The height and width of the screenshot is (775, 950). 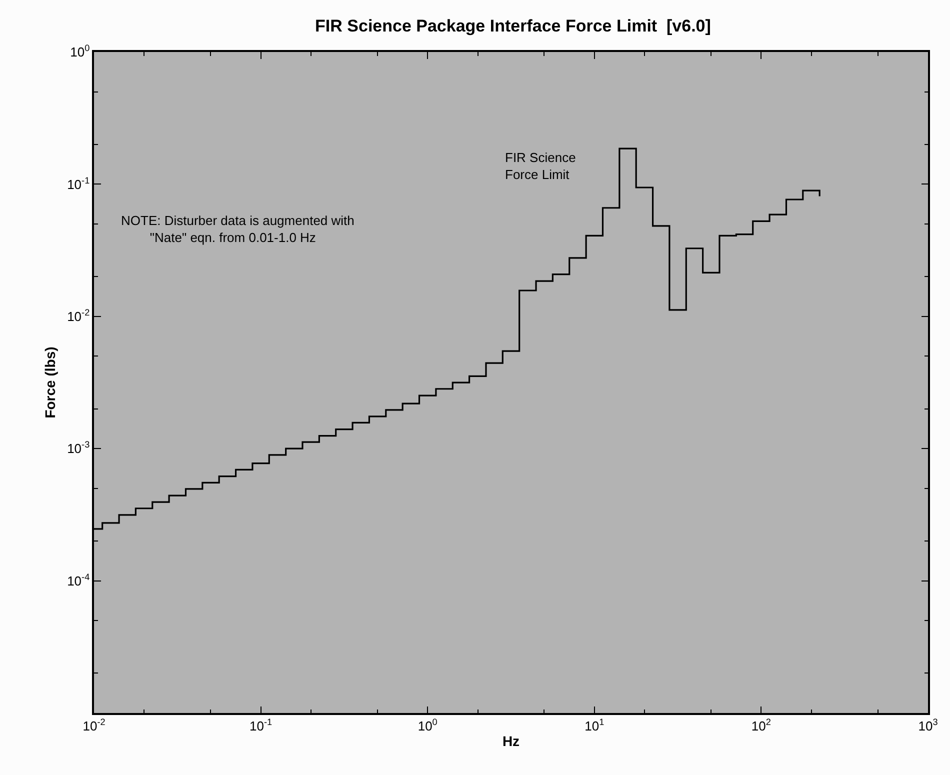 What do you see at coordinates (78, 580) in the screenshot?
I see `y-tick-label: 10$^{-4}$` at bounding box center [78, 580].